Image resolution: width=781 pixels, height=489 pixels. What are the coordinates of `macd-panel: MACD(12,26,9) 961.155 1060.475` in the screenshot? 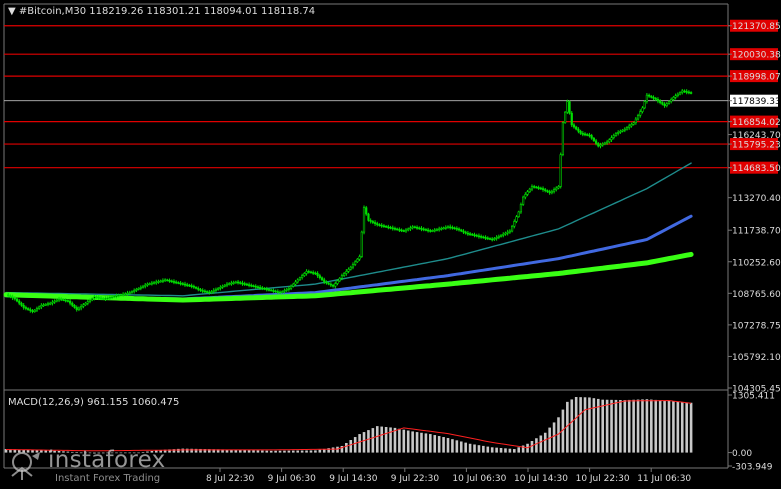 It's located at (348, 425).